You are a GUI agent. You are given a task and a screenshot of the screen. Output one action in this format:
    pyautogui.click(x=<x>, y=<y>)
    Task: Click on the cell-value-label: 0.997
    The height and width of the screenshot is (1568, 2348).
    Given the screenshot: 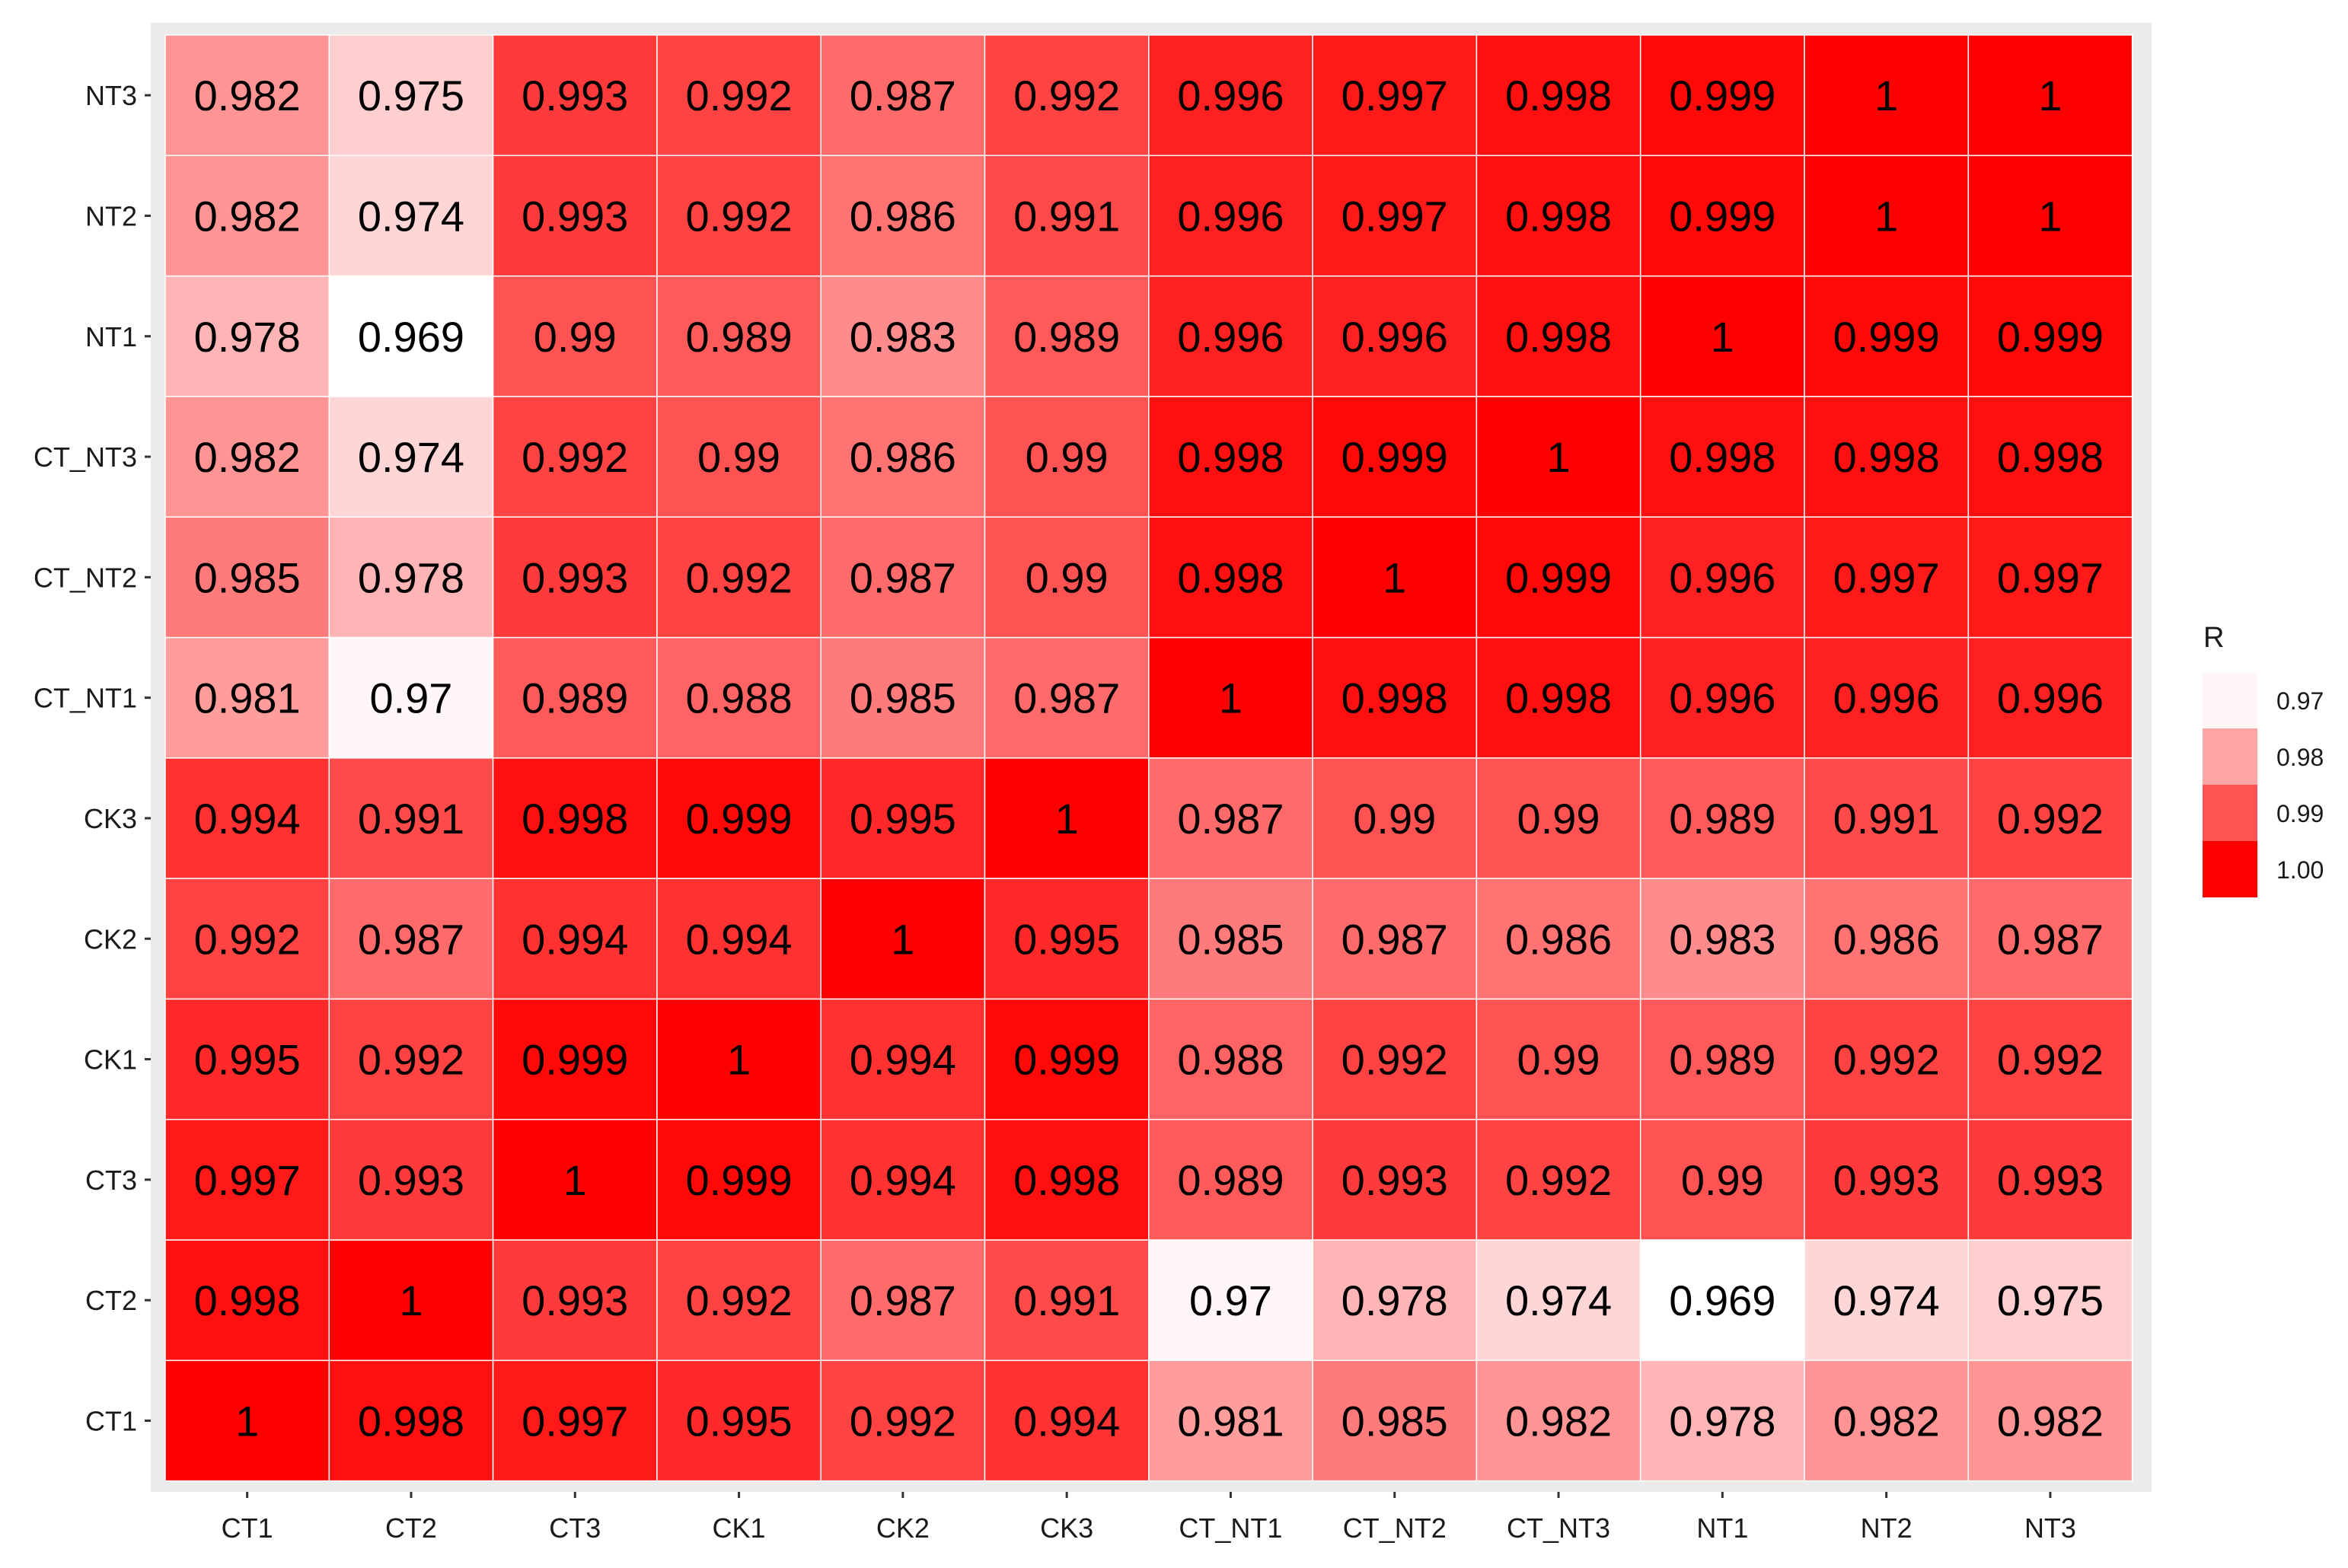 What is the action you would take?
    pyautogui.click(x=575, y=1421)
    